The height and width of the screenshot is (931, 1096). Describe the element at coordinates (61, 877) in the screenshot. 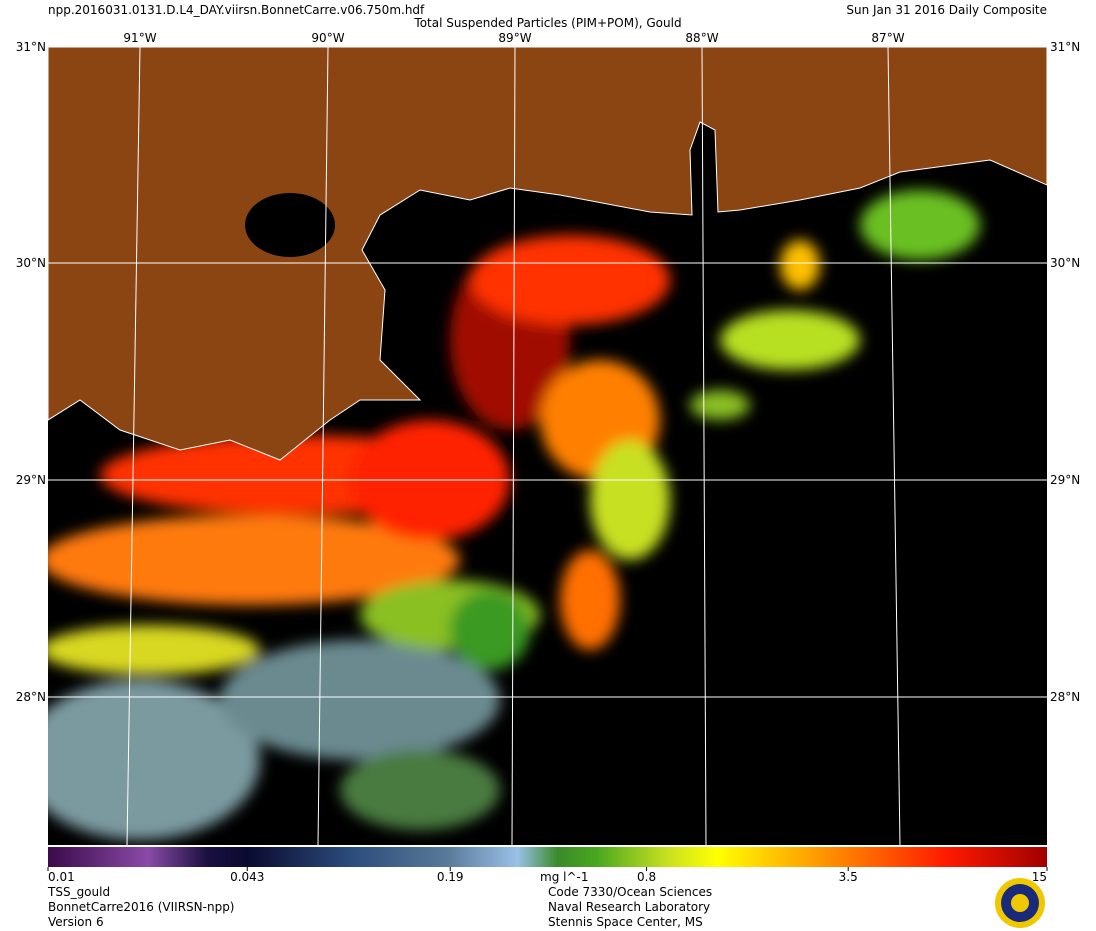

I see `colorbar-label: 0.01` at that location.